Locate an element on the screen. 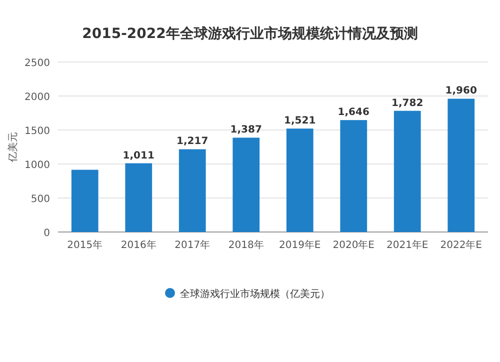 This screenshot has height=362, width=500. data-label: 1,521 is located at coordinates (300, 121).